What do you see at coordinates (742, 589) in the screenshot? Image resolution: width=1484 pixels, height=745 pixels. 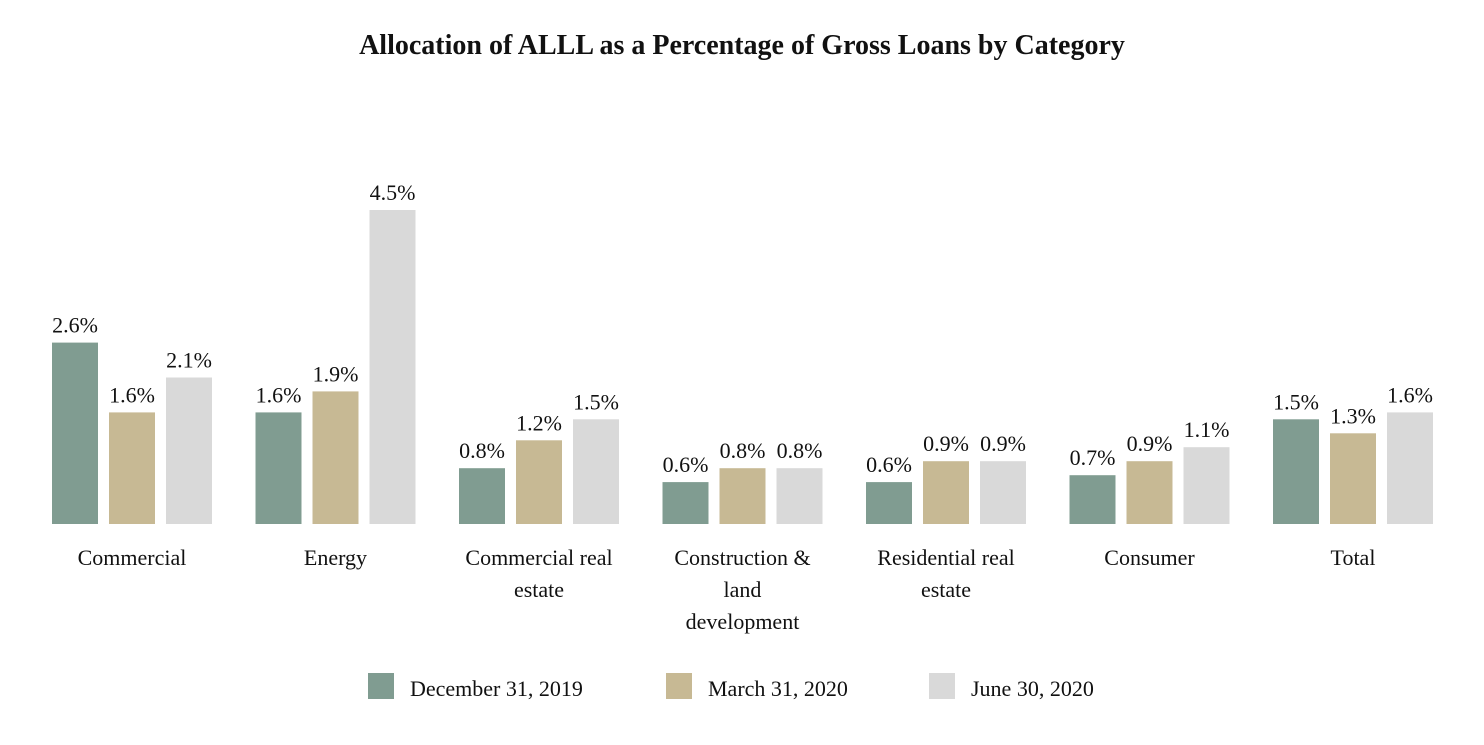 I see `category-label: Construction & land development` at bounding box center [742, 589].